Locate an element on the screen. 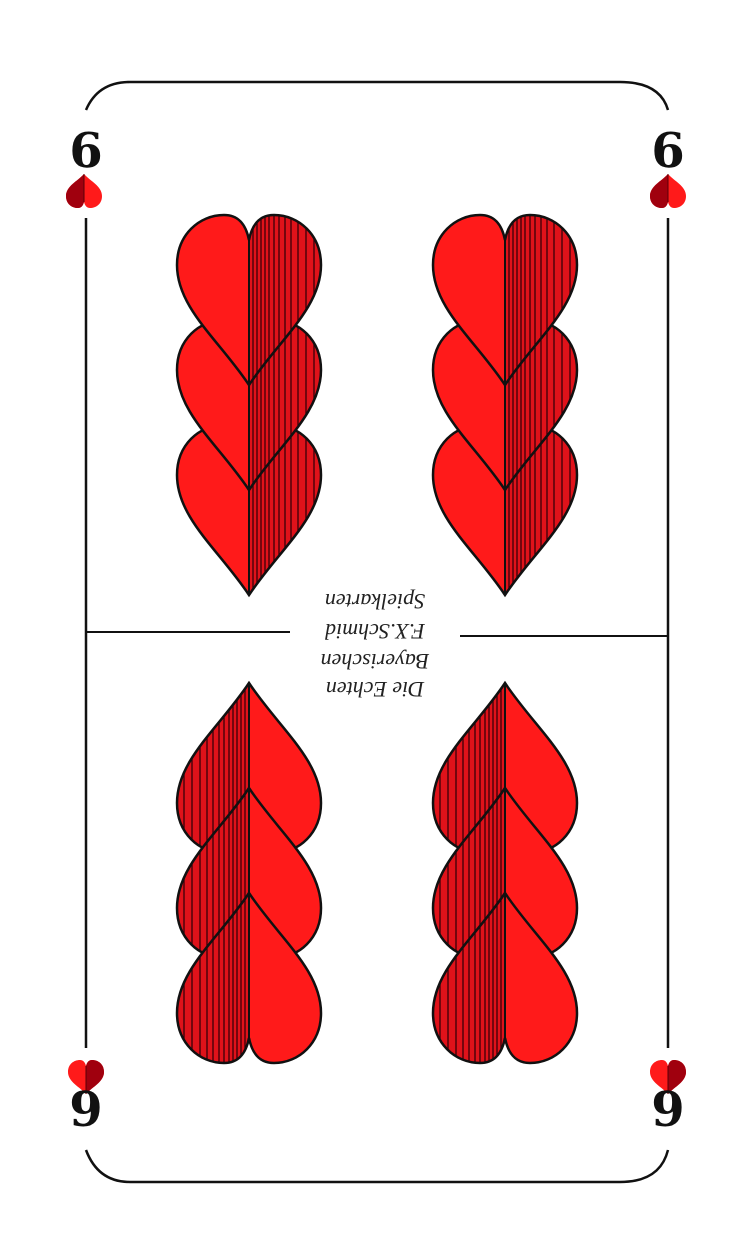  heart-column-top-left is located at coordinates (253, 405).